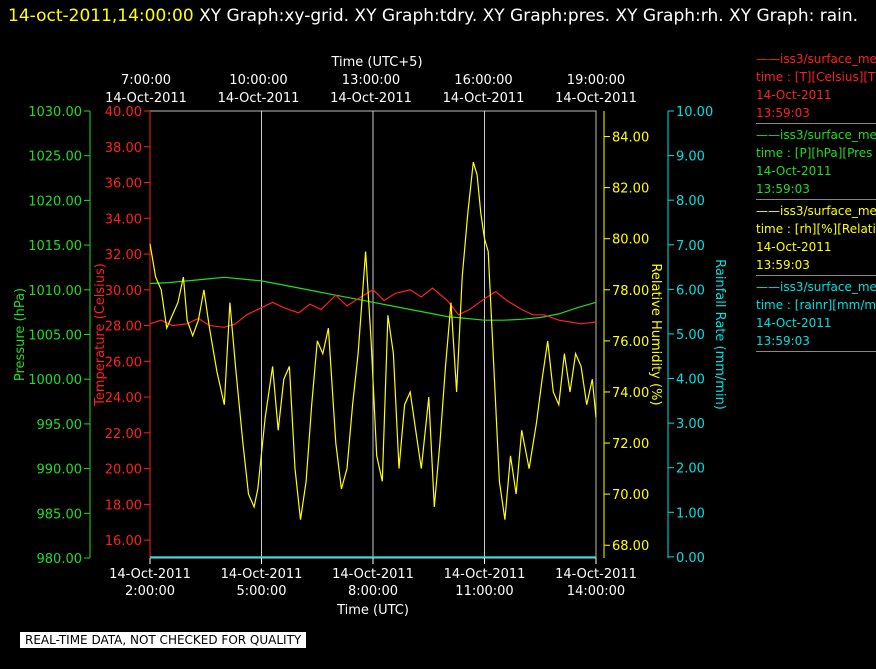 This screenshot has height=669, width=876. What do you see at coordinates (60, 514) in the screenshot?
I see `pressure-tick-label: 985.00` at bounding box center [60, 514].